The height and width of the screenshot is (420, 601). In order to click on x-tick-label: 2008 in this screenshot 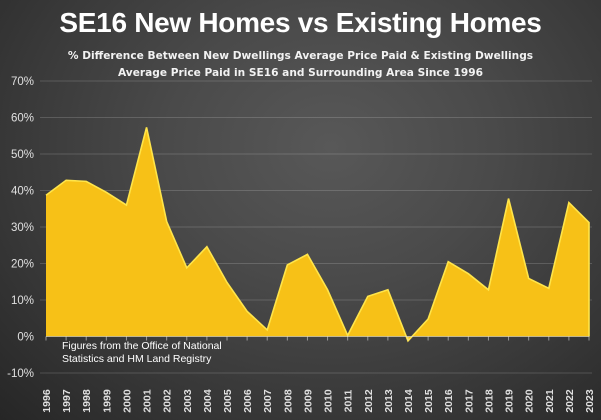, I will do `click(288, 401)`.